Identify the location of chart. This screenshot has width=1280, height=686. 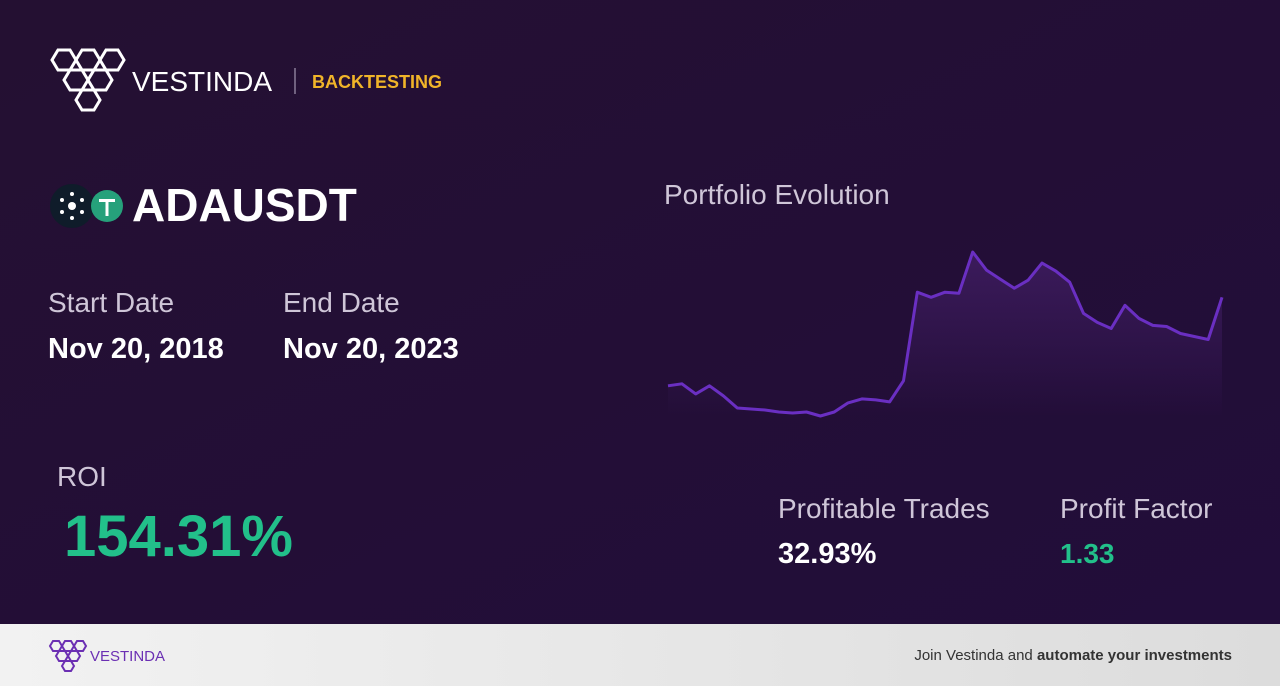
(945, 334).